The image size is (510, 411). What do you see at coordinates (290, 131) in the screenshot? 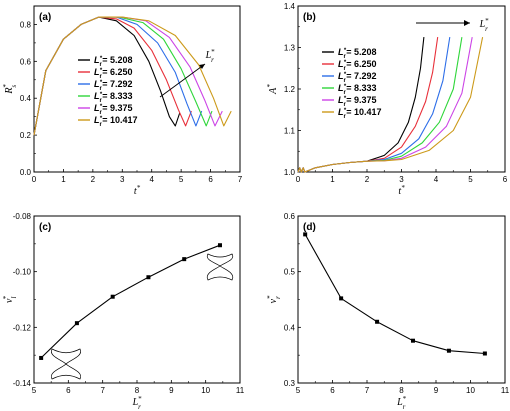
I see `y-tick-label: 1.1` at bounding box center [290, 131].